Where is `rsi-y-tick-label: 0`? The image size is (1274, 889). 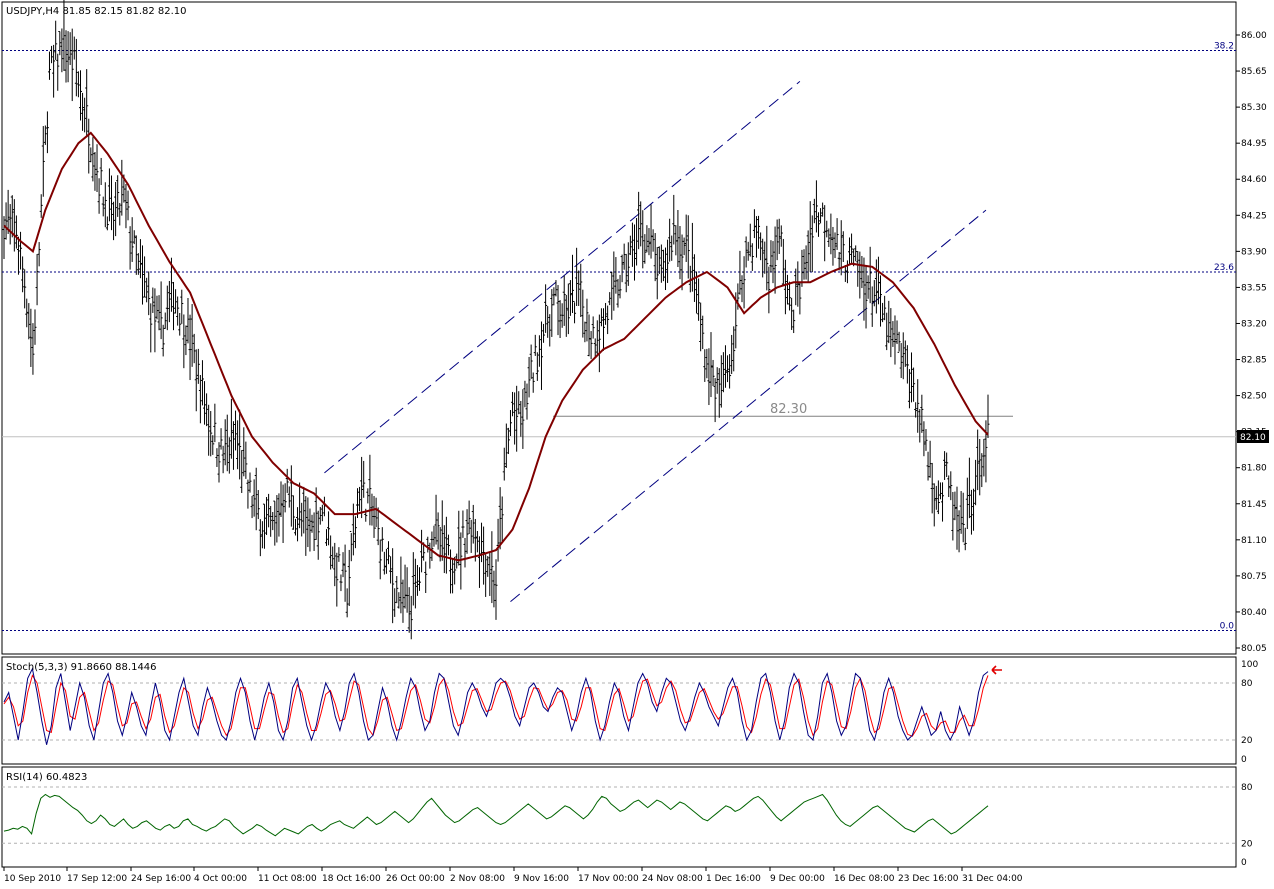
rsi-y-tick-label: 0 is located at coordinates (1244, 863).